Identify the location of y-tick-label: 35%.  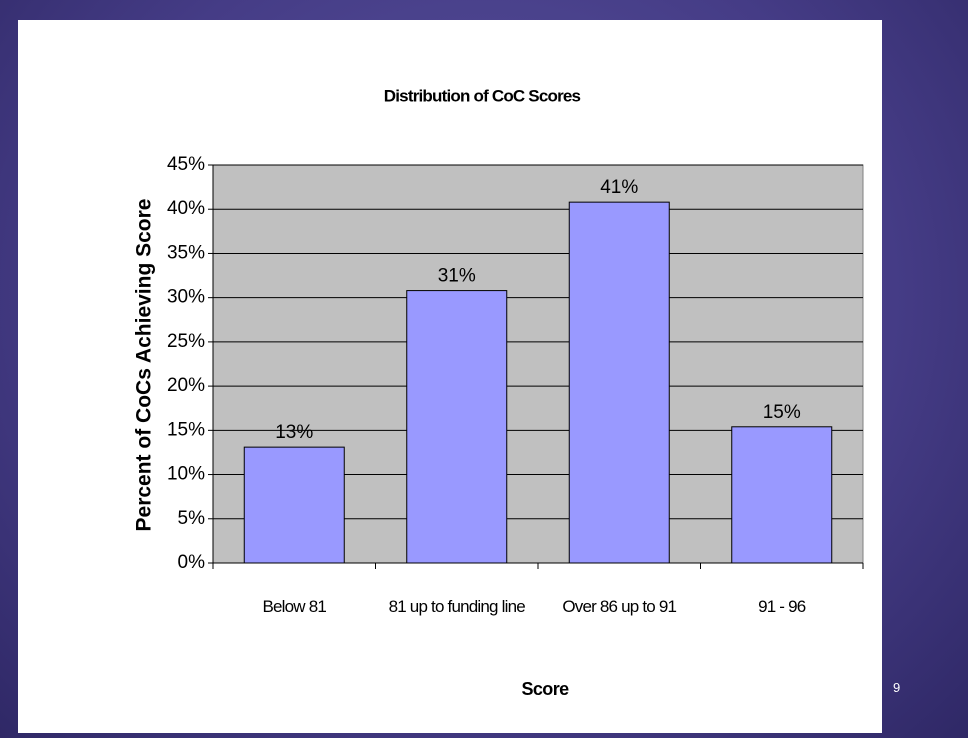
(186, 252).